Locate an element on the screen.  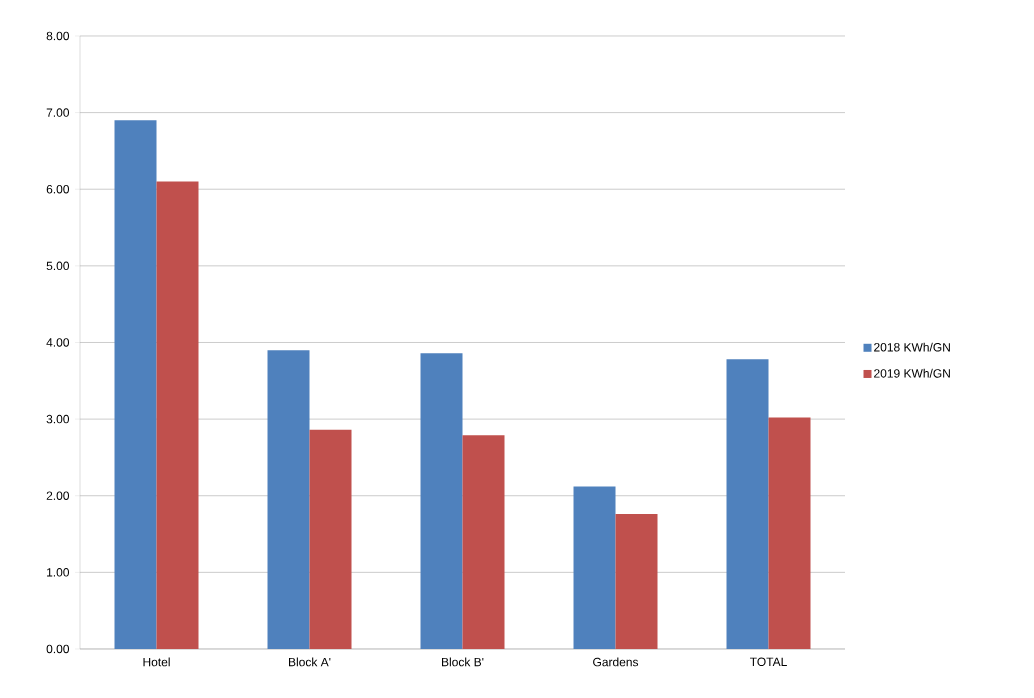
x-tick-label: Block A' is located at coordinates (310, 662).